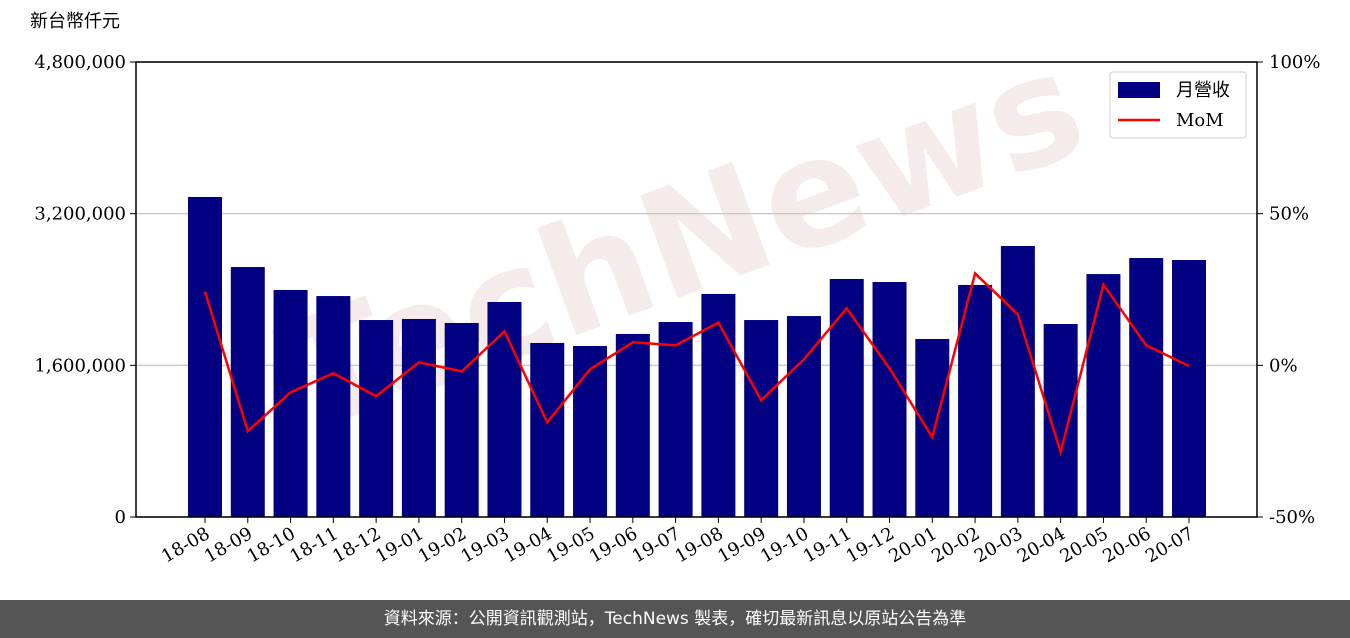  What do you see at coordinates (955, 545) in the screenshot?
I see `x-tick-label: 20-02` at bounding box center [955, 545].